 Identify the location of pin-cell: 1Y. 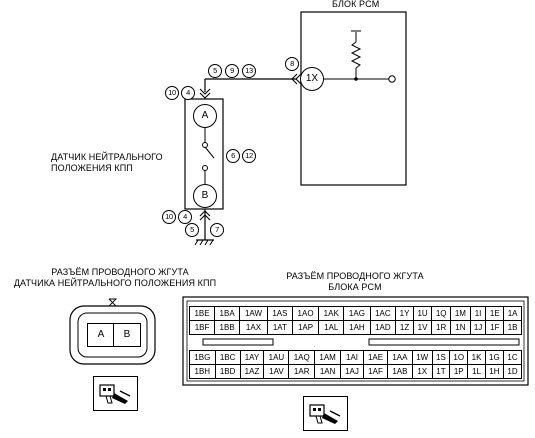
(404, 313).